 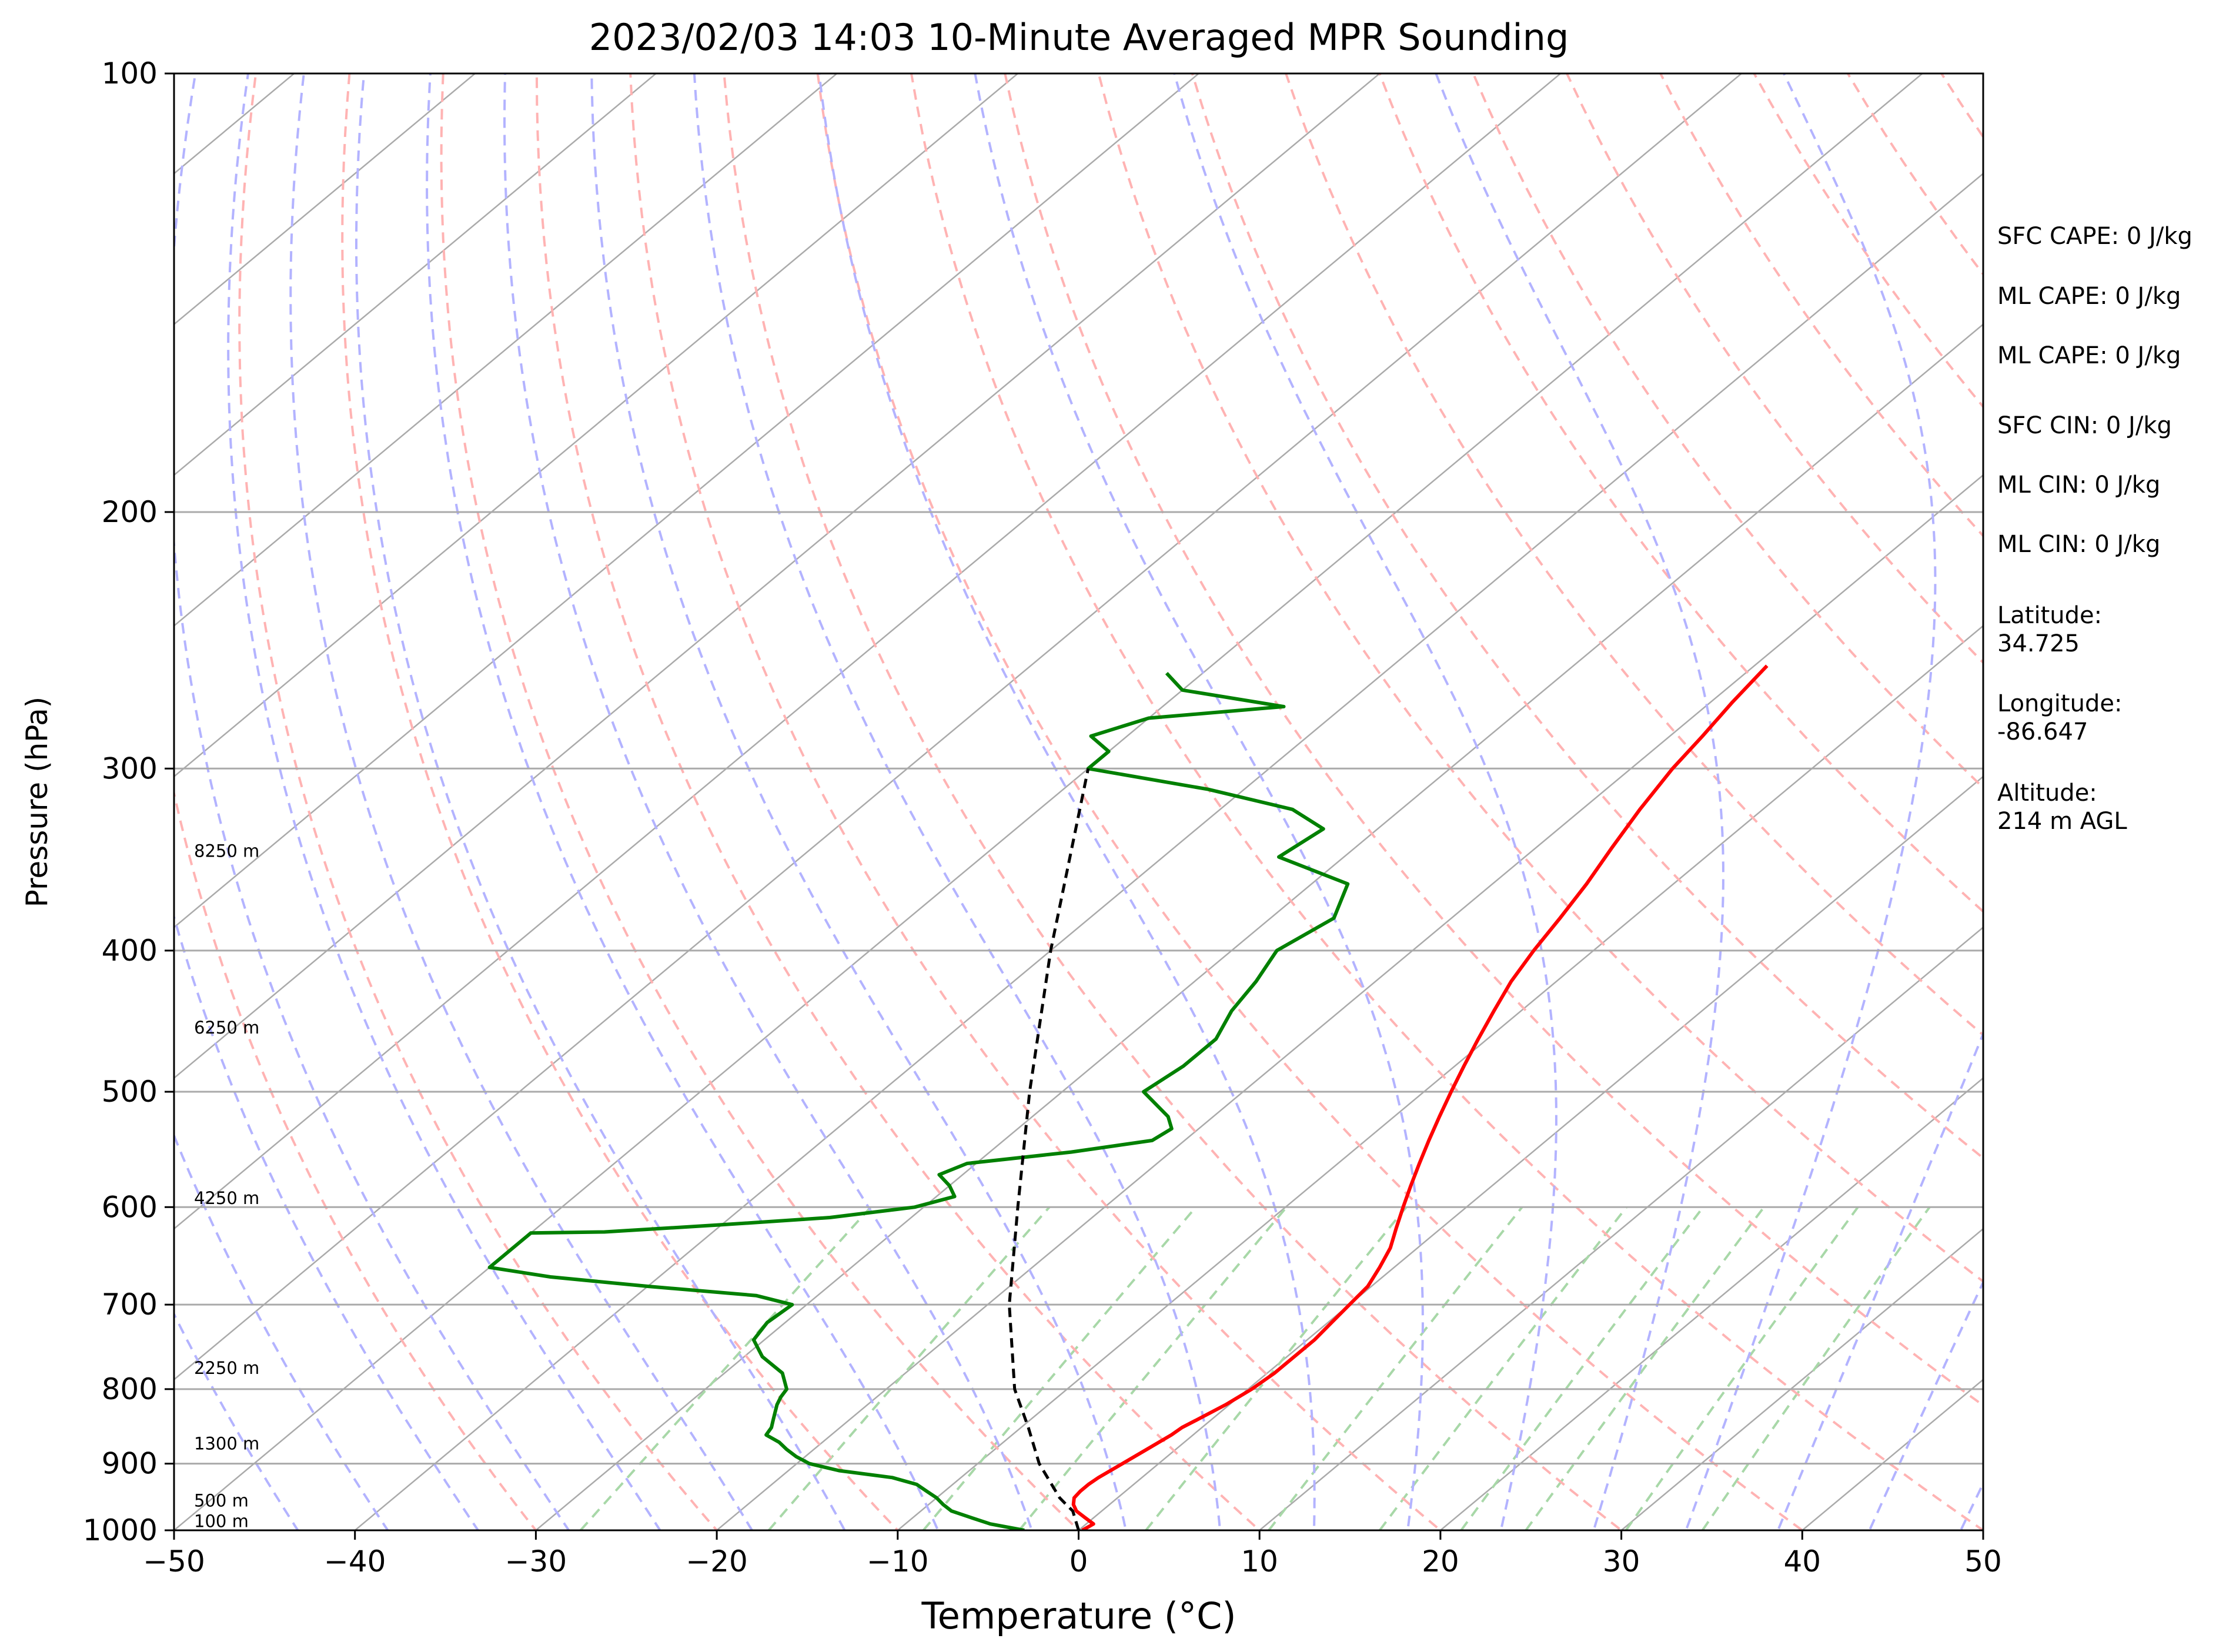 What do you see at coordinates (2079, 485) in the screenshot?
I see `ml-cin-text: ML CIN: 0 J/kg` at bounding box center [2079, 485].